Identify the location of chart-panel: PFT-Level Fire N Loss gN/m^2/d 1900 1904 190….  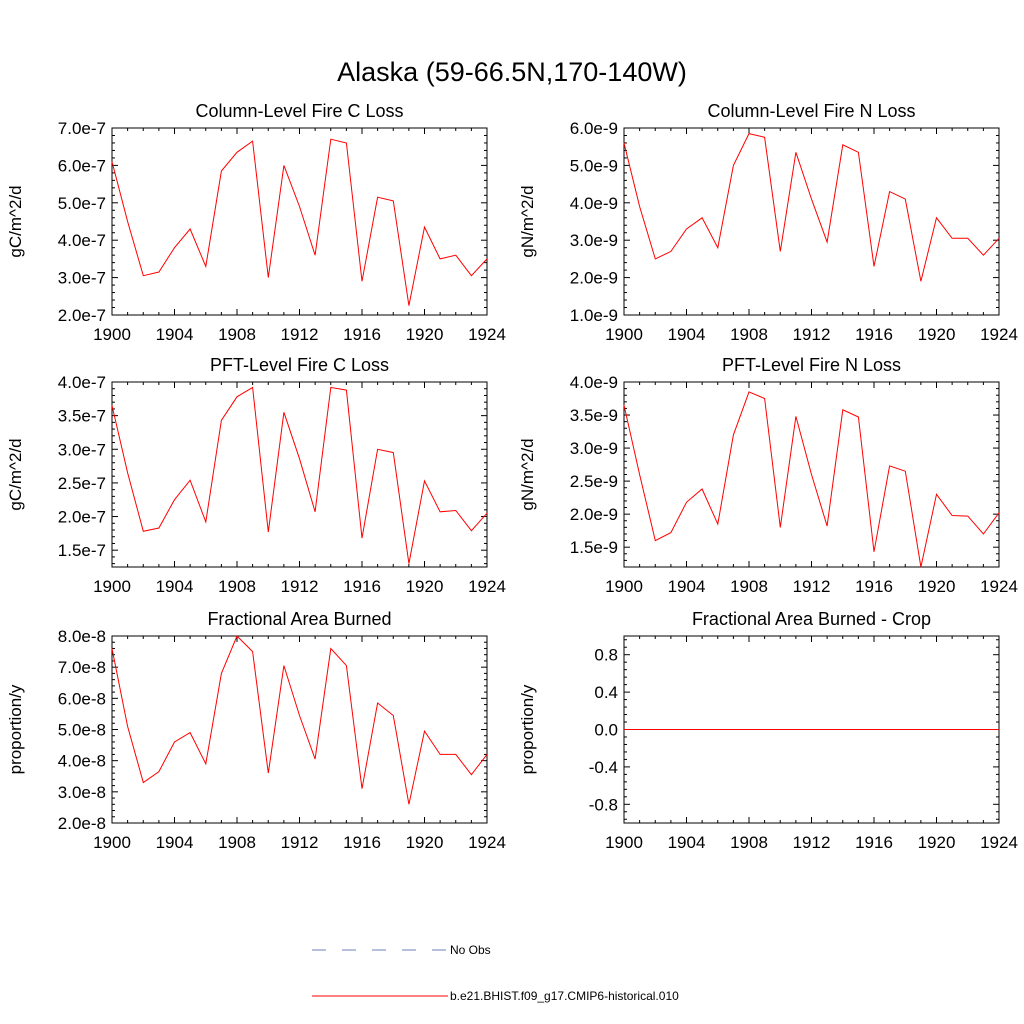
(768, 475).